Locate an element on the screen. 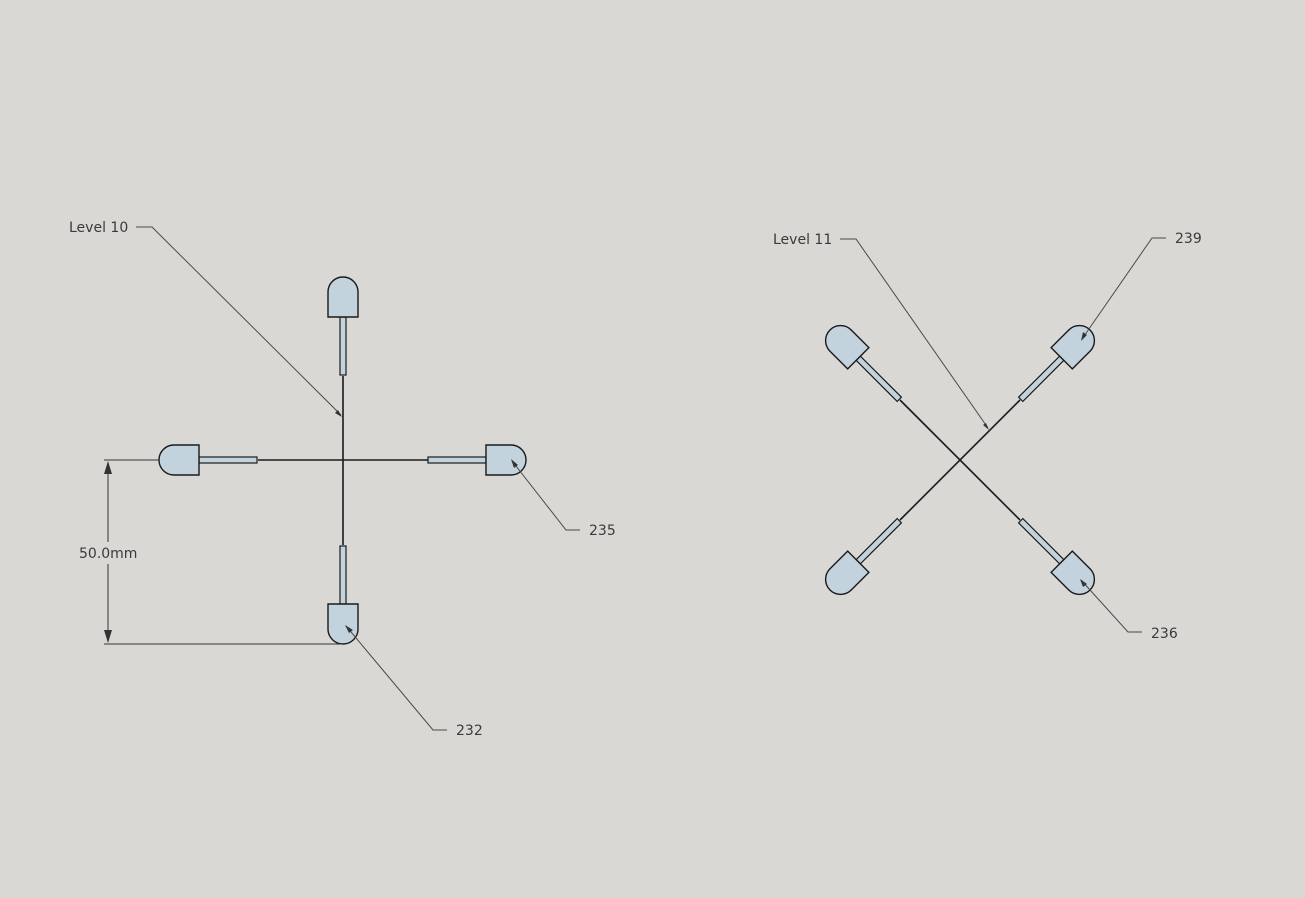  level-11-leader-arrow is located at coordinates (986, 426).